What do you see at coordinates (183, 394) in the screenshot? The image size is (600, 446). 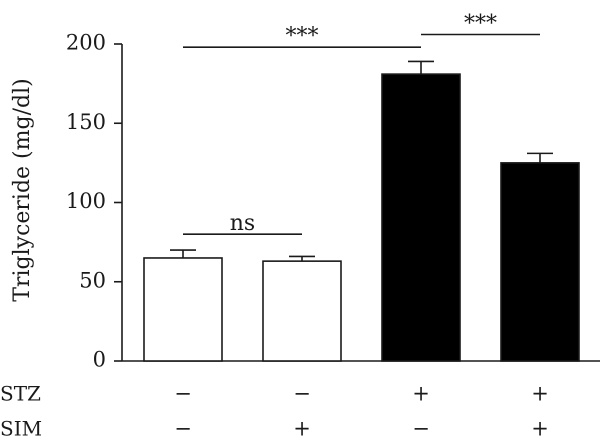 I see `factor-value-stz-1: −` at bounding box center [183, 394].